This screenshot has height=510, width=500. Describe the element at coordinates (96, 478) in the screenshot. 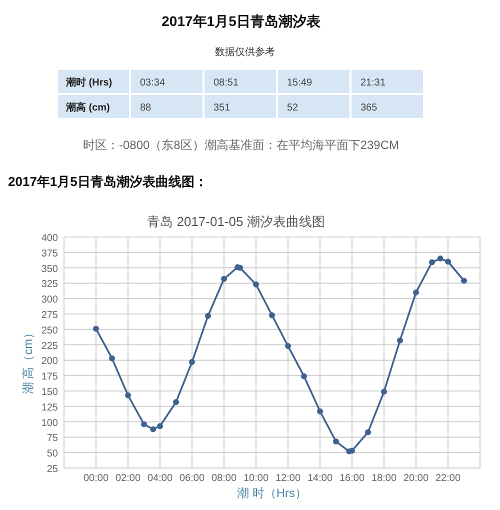

I see `x-tick-label: 00:00` at that location.